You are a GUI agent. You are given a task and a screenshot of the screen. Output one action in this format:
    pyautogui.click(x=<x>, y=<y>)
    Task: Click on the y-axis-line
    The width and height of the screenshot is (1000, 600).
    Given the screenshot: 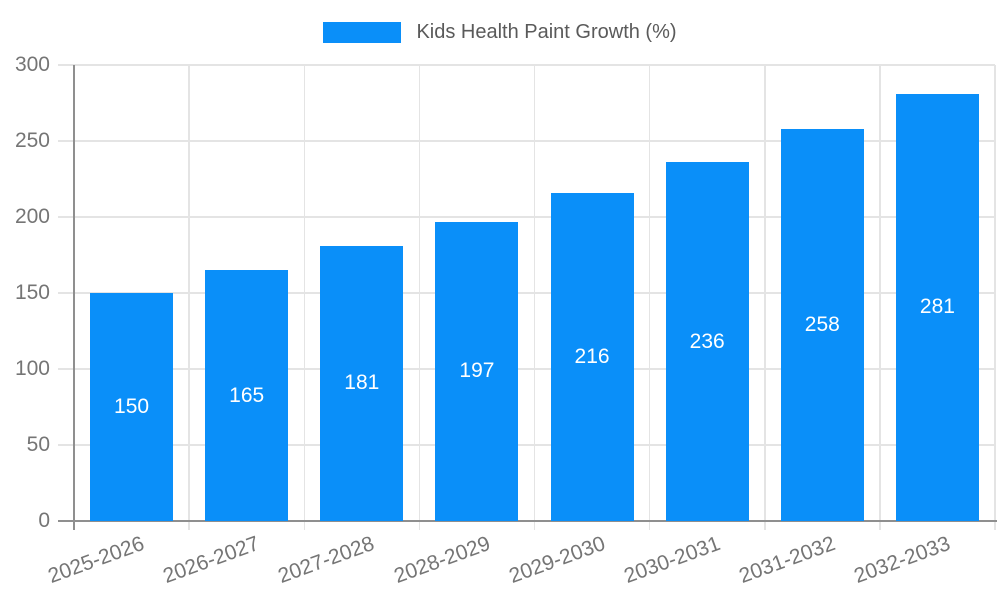 What is the action you would take?
    pyautogui.click(x=74, y=297)
    